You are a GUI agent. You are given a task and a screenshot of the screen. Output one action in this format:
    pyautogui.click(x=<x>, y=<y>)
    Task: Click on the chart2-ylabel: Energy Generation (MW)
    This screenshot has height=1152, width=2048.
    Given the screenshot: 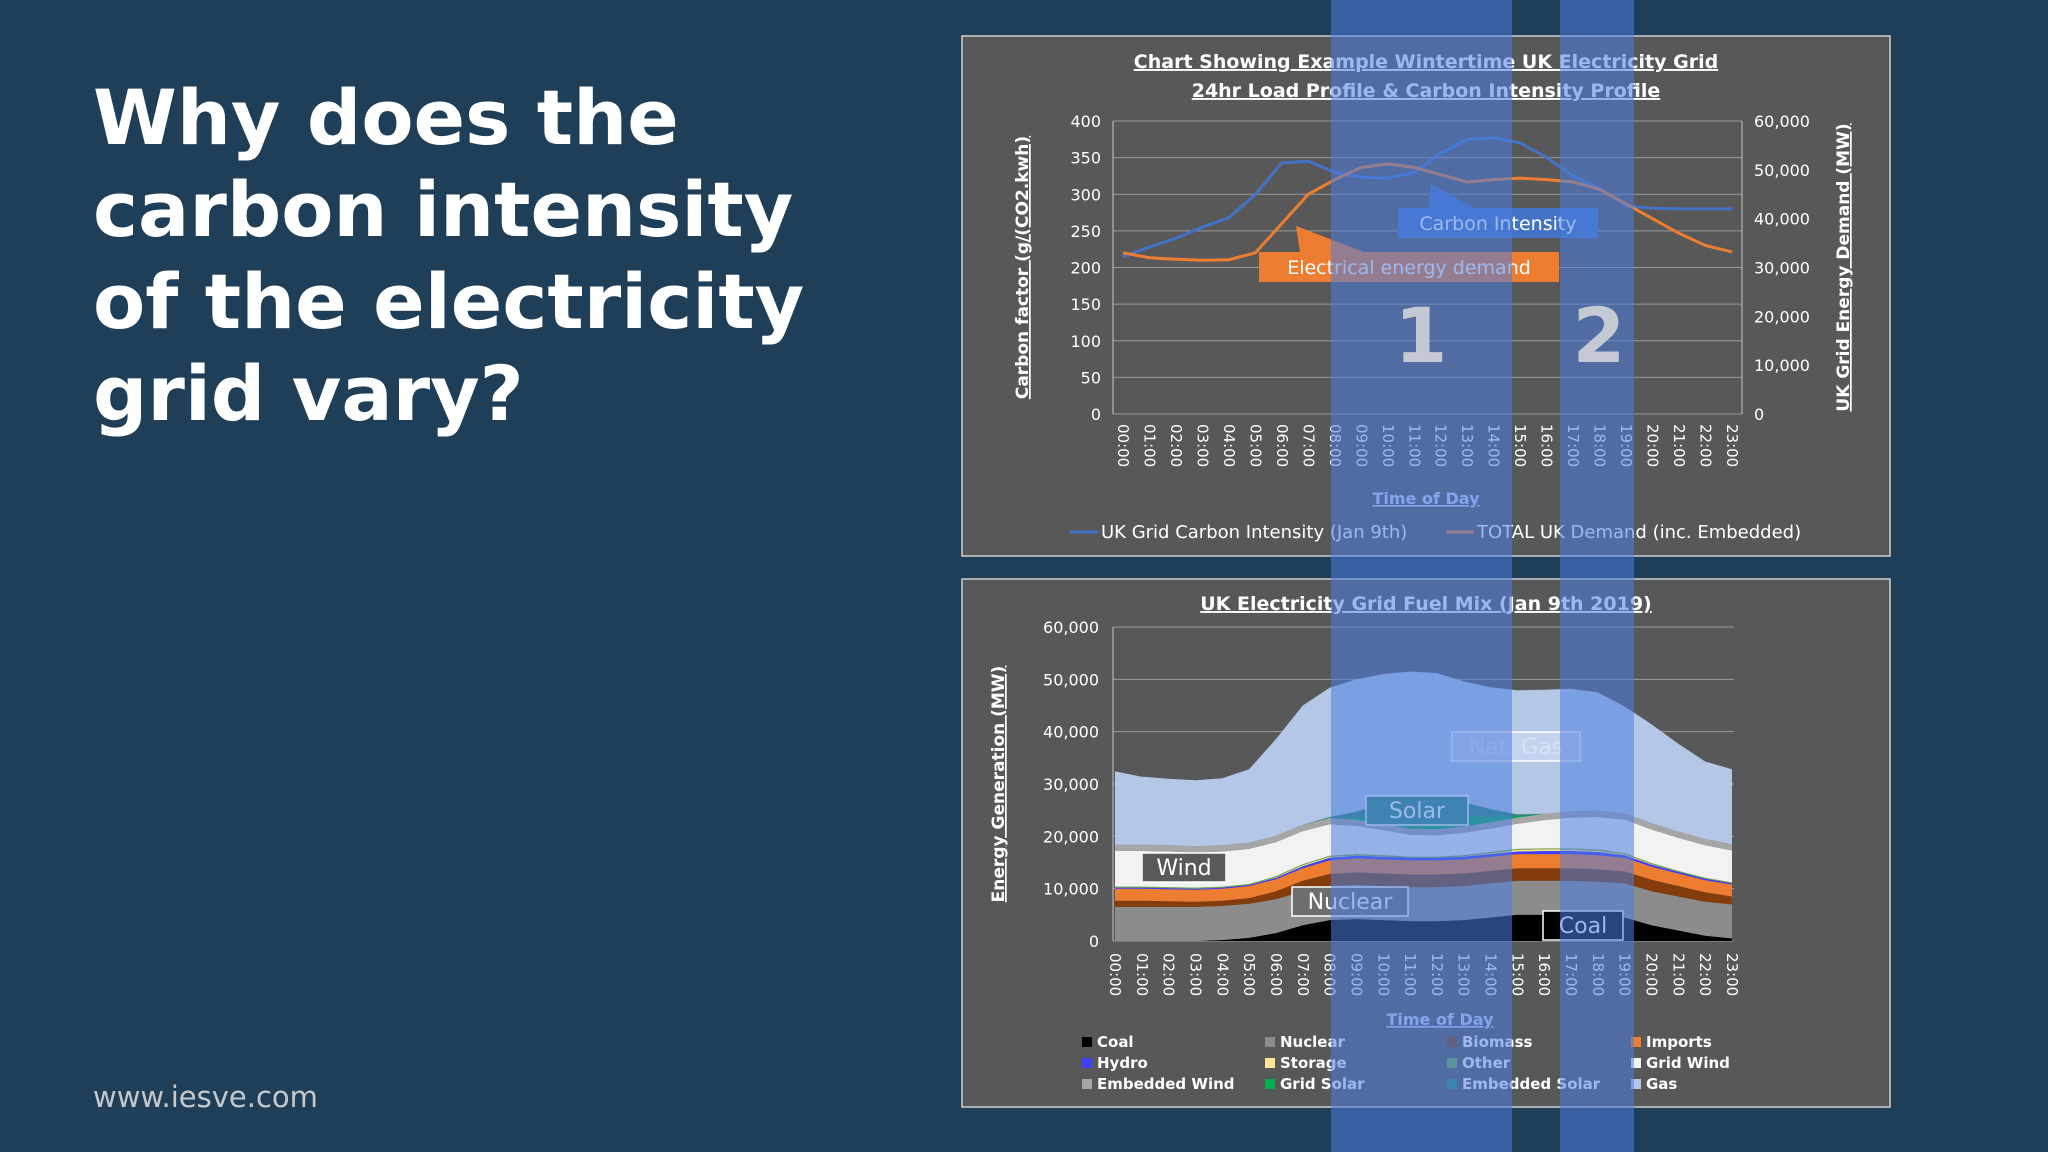 What is the action you would take?
    pyautogui.click(x=999, y=784)
    